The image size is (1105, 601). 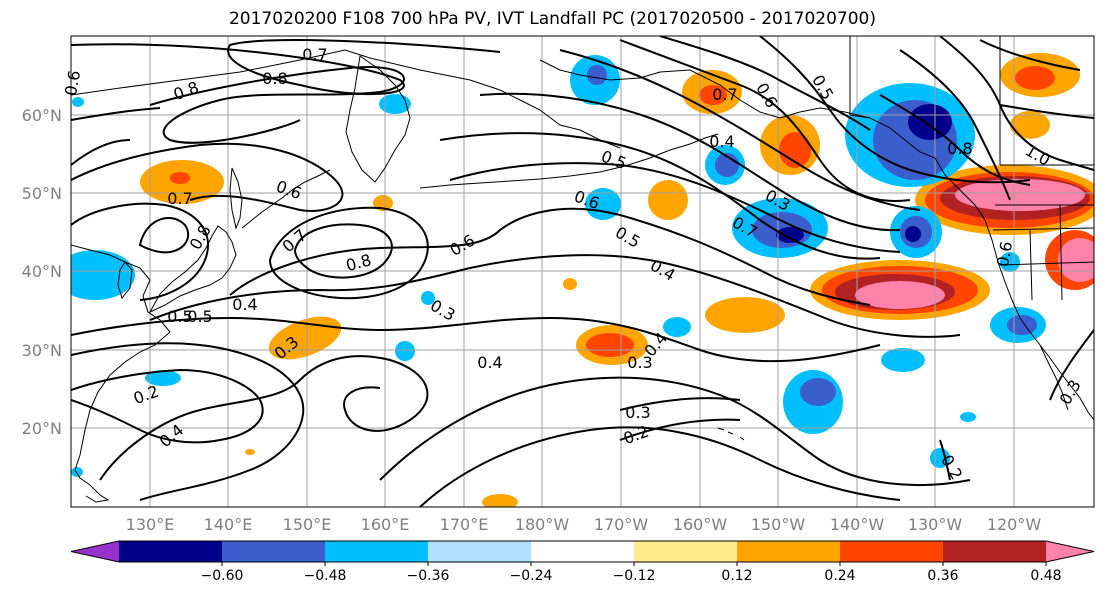 I want to click on colorbar-tick-label: −0.48, so click(x=325, y=576).